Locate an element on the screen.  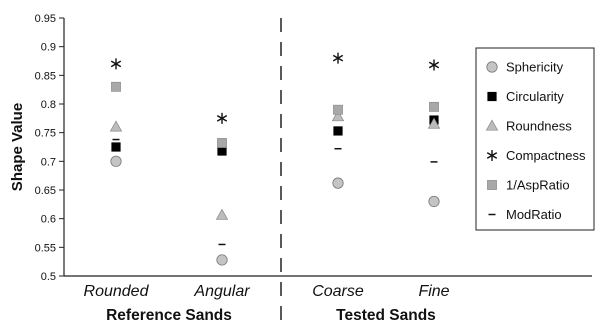
legend-label-compactness: Compactness is located at coordinates (546, 155).